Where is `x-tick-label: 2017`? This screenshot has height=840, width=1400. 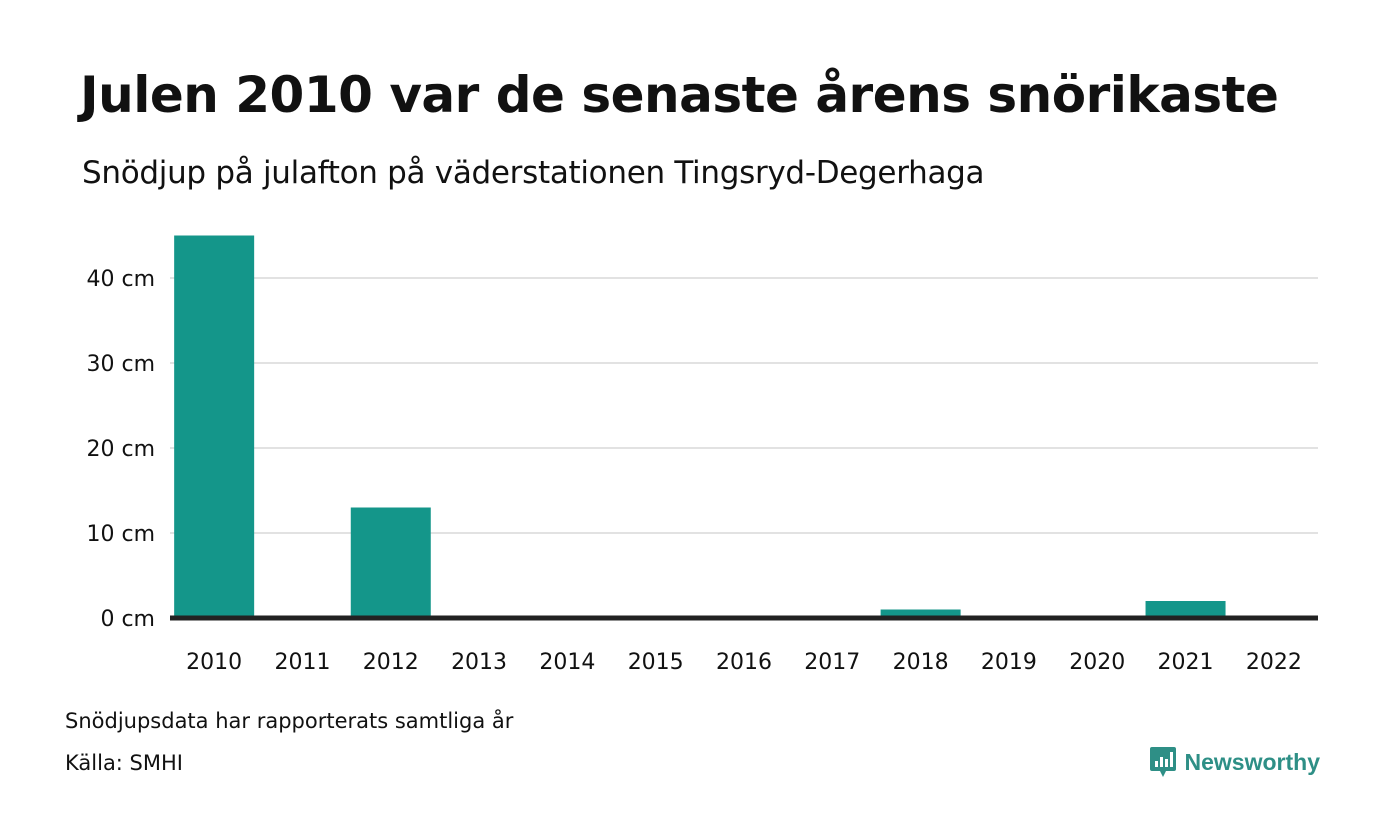
x-tick-label: 2017 is located at coordinates (832, 662).